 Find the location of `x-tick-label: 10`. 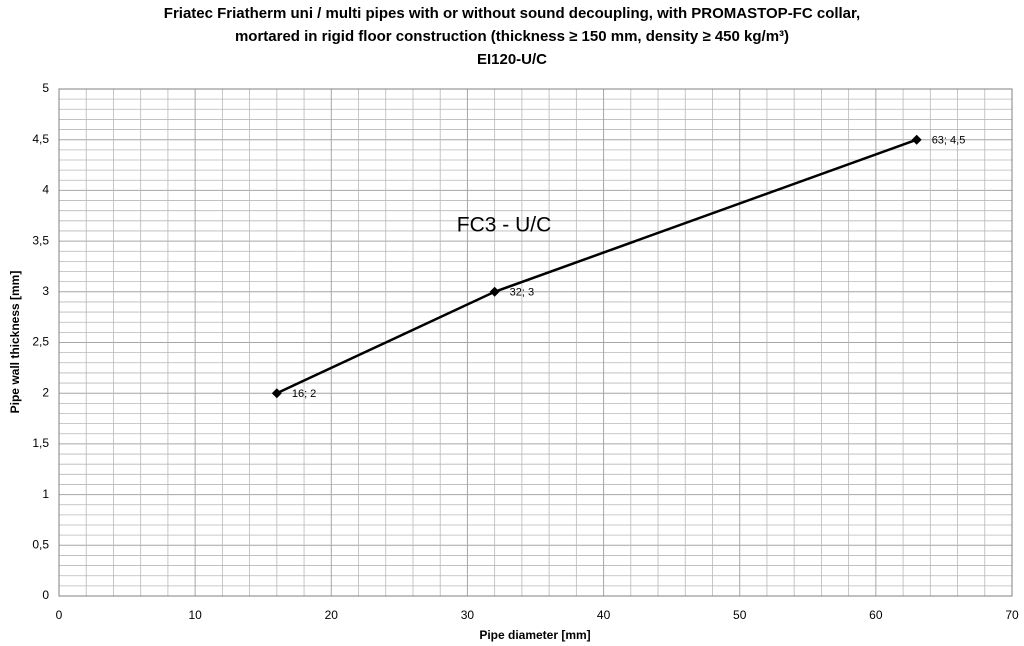

x-tick-label: 10 is located at coordinates (195, 615).